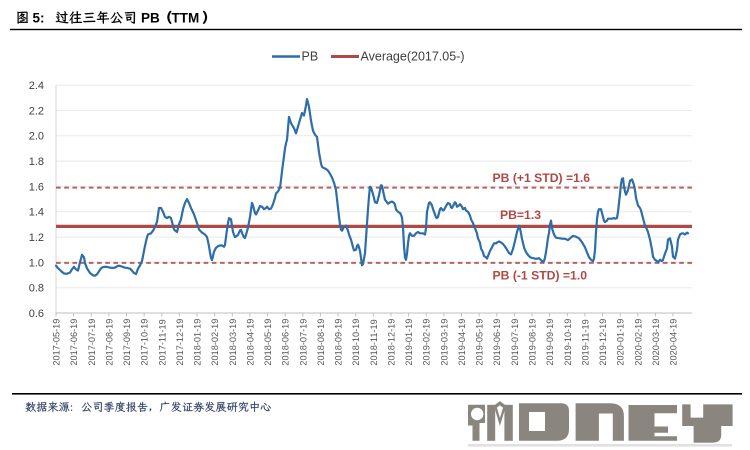 The image size is (750, 450). Describe the element at coordinates (57, 342) in the screenshot. I see `svg-text: 2017-05-19` at that location.